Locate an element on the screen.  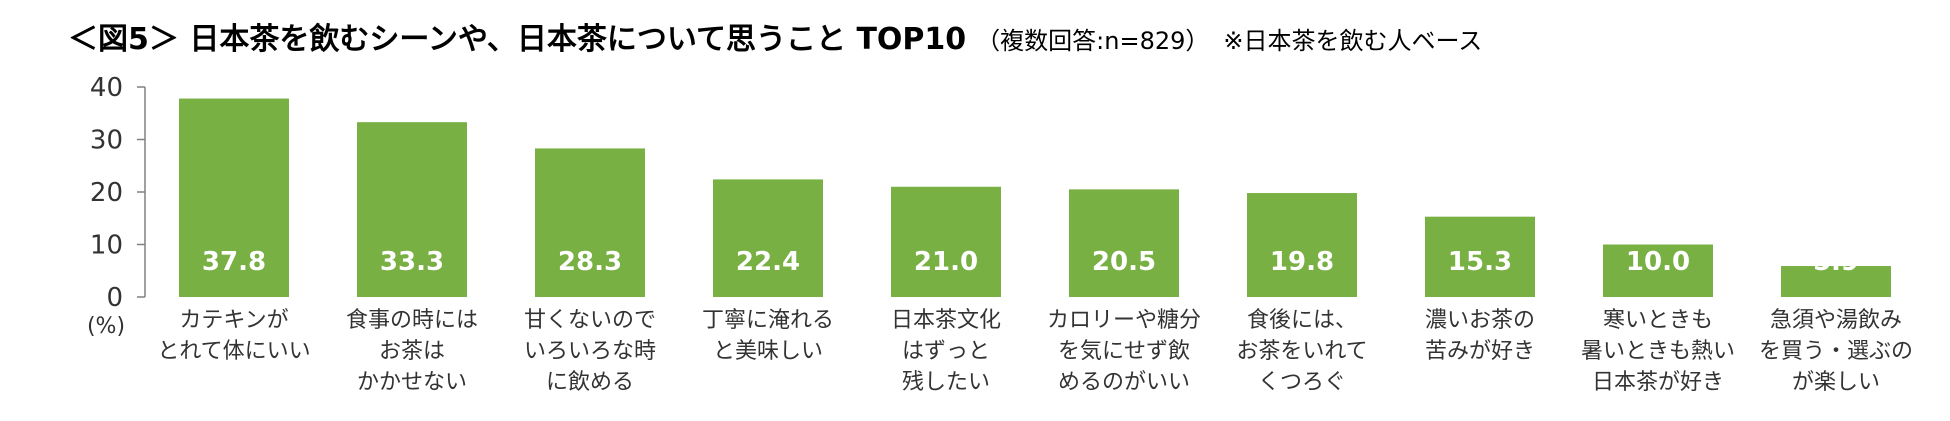
x-tick-label: めるのがいい is located at coordinates (1124, 382).